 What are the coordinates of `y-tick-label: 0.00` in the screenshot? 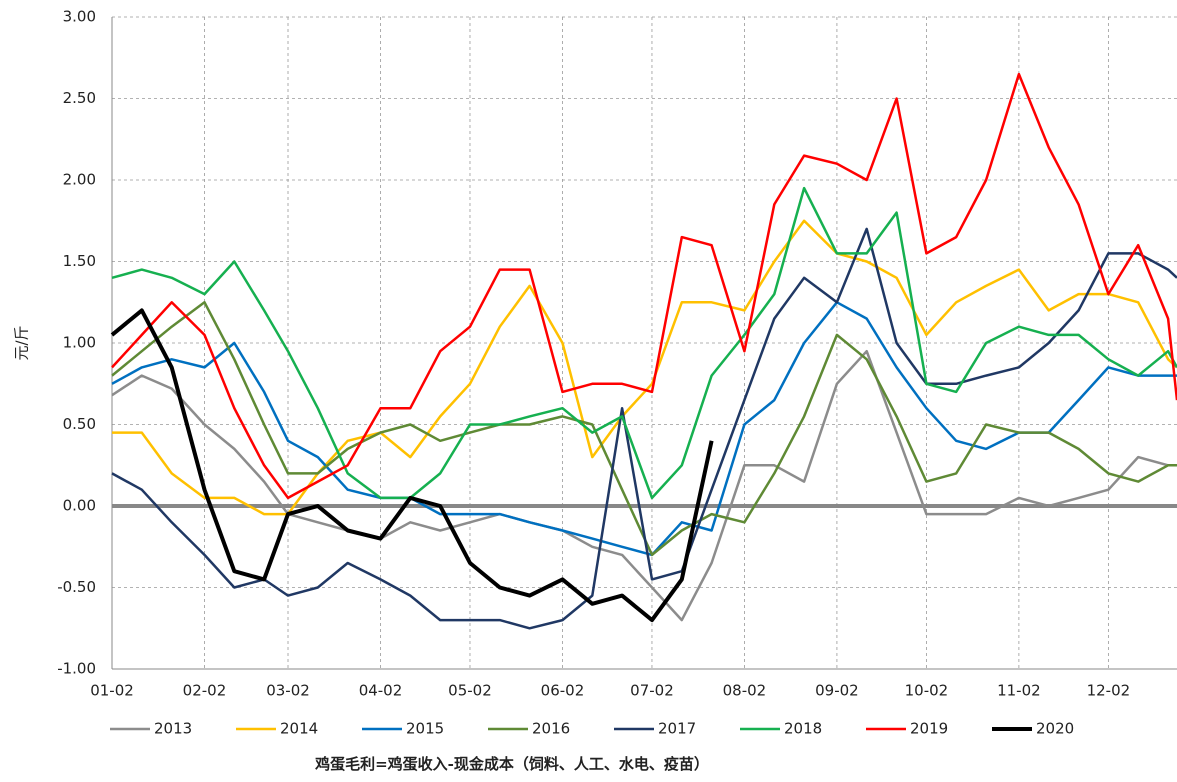 It's located at (79, 506).